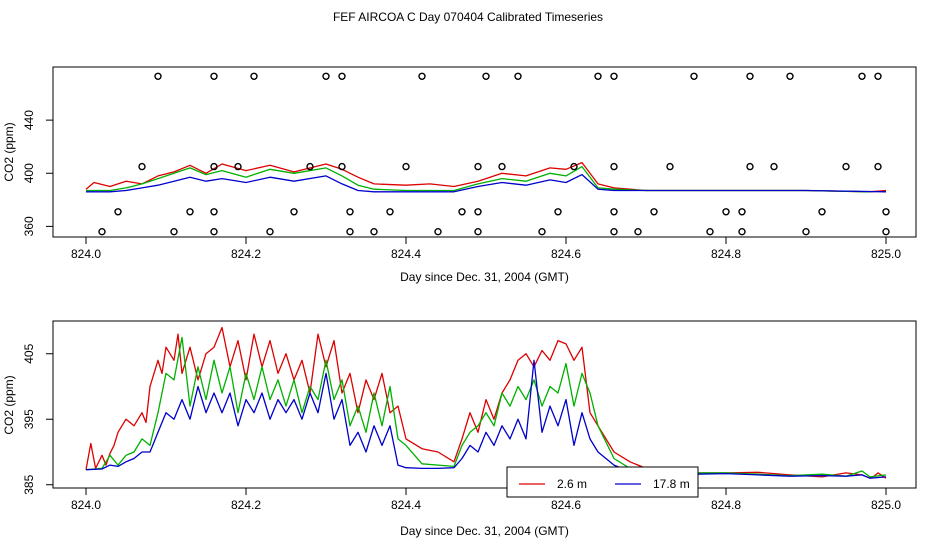 The height and width of the screenshot is (540, 936). What do you see at coordinates (29, 173) in the screenshot?
I see `y-tick-label: 400` at bounding box center [29, 173].